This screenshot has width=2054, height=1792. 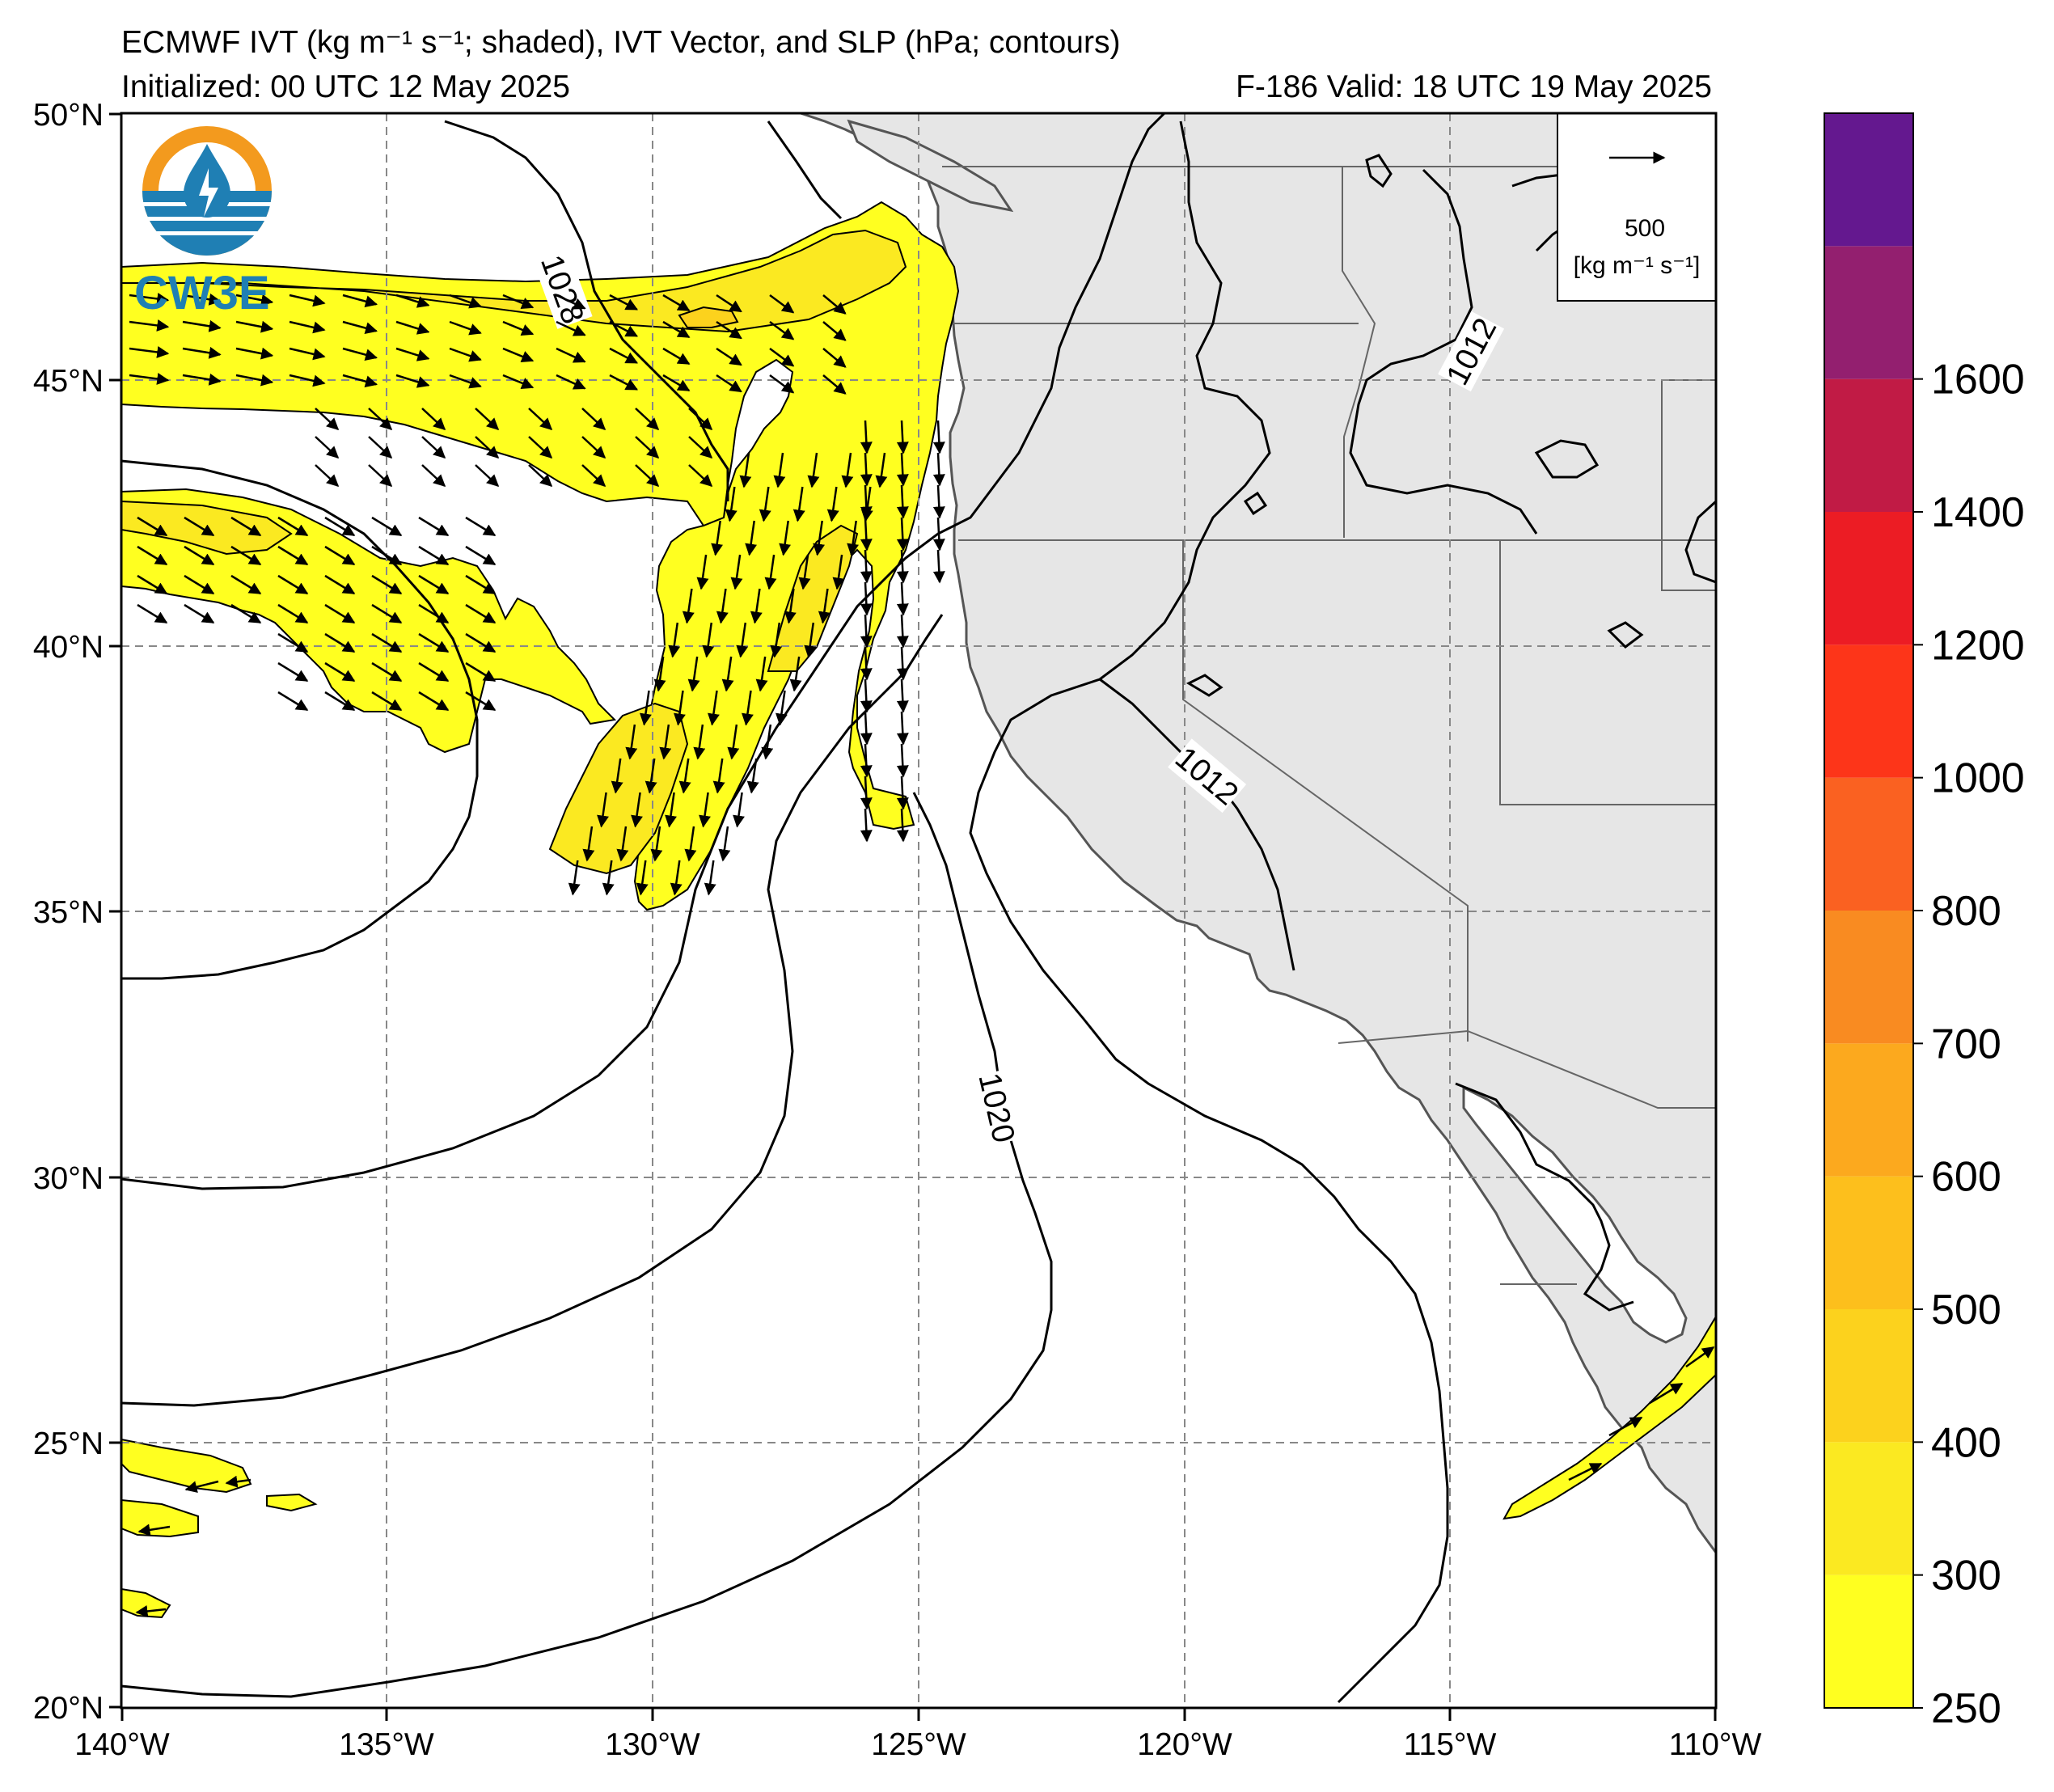 I want to click on colorbar-label: 250, so click(x=1966, y=1708).